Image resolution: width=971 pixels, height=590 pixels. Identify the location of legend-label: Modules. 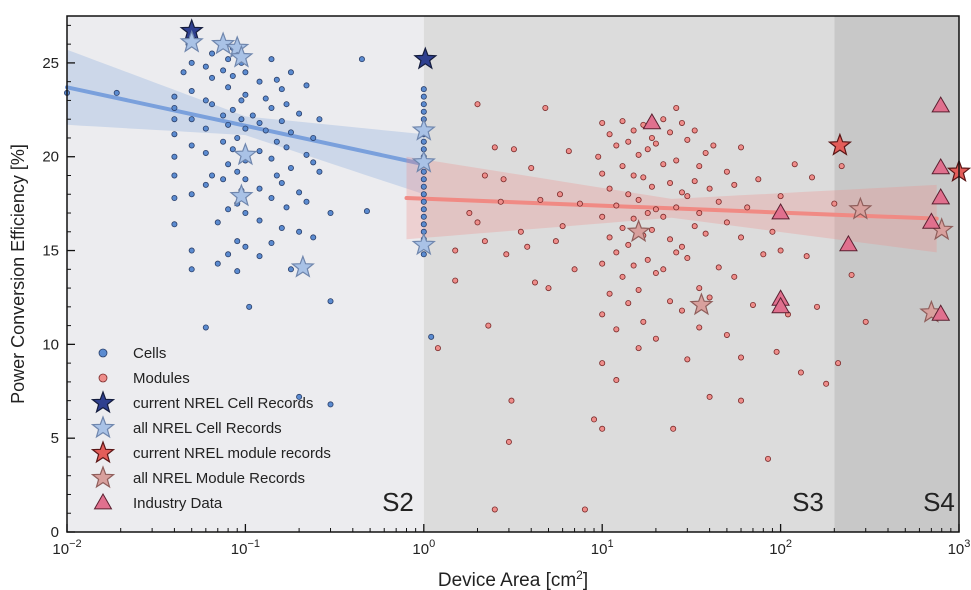
(161, 378).